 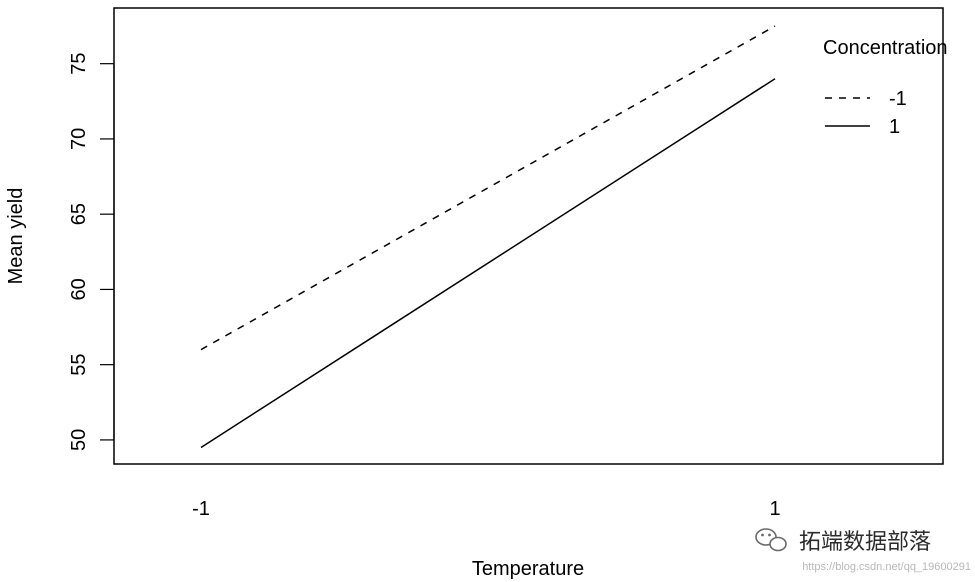 I want to click on y-tick-label: 50, so click(x=79, y=440).